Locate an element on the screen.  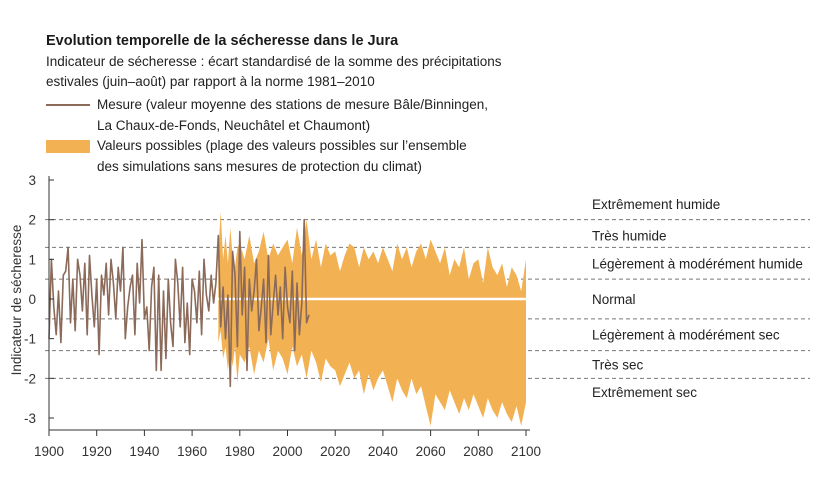
category-label-6: Extrêmement sec is located at coordinates (644, 392).